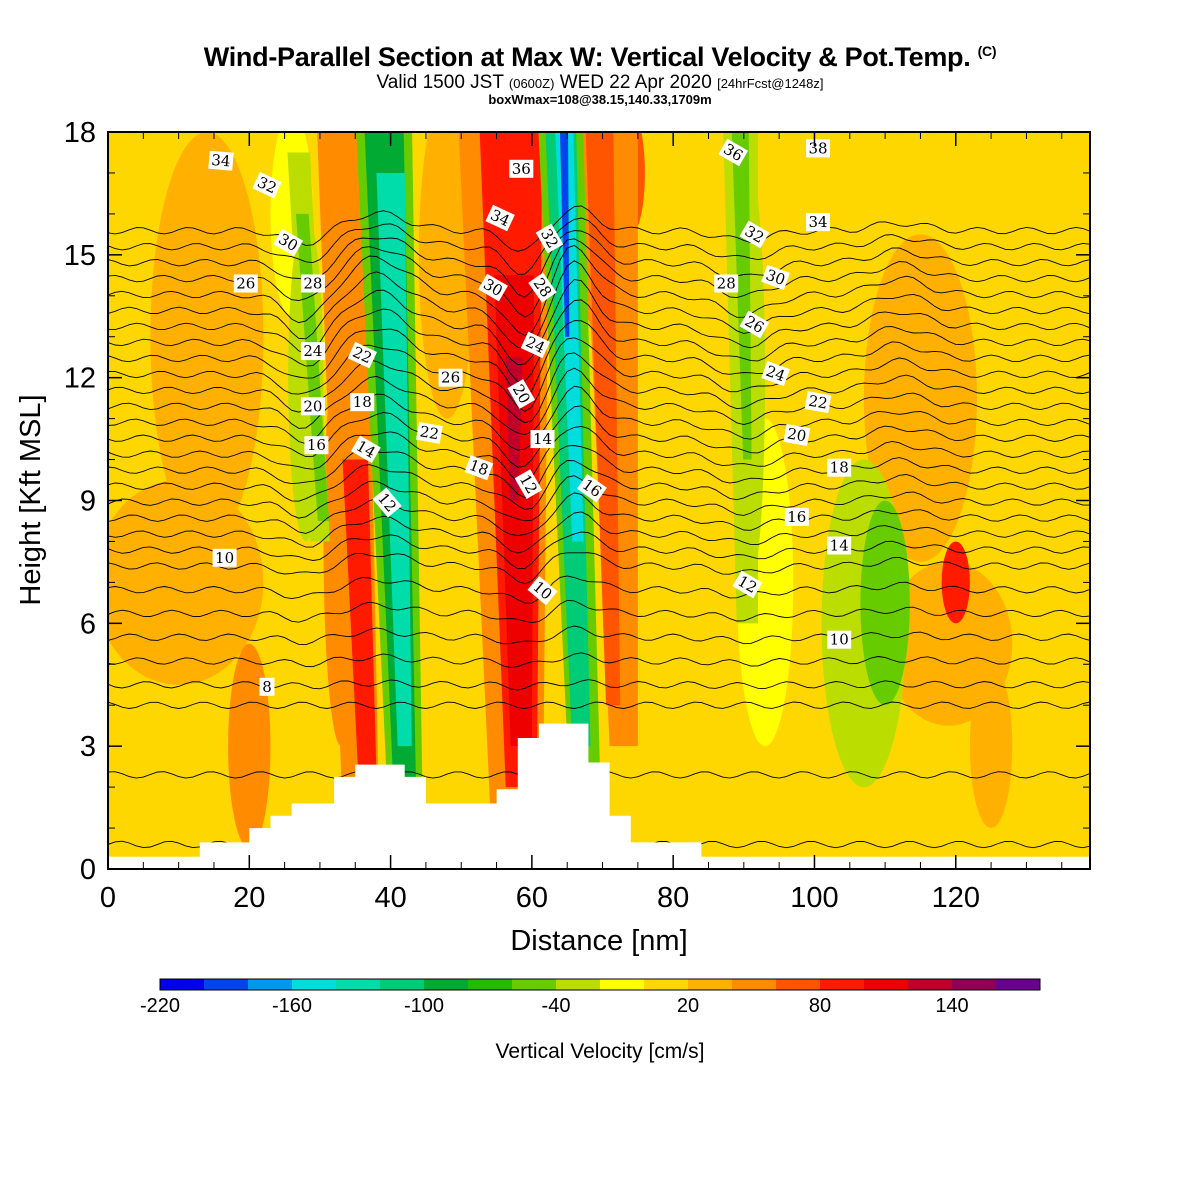  Describe the element at coordinates (531, 83) in the screenshot. I see `valid-utc: (0600Z)` at that location.